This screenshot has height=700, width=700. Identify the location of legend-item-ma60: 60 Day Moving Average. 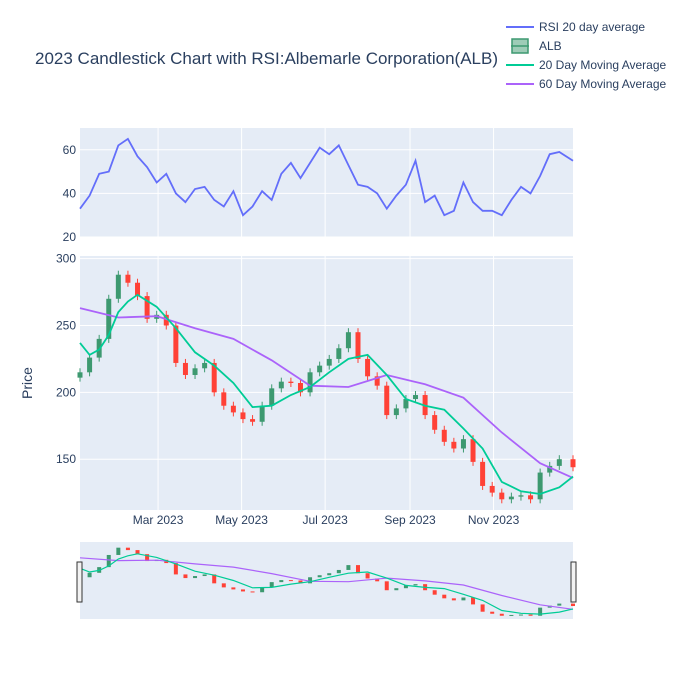
(586, 84).